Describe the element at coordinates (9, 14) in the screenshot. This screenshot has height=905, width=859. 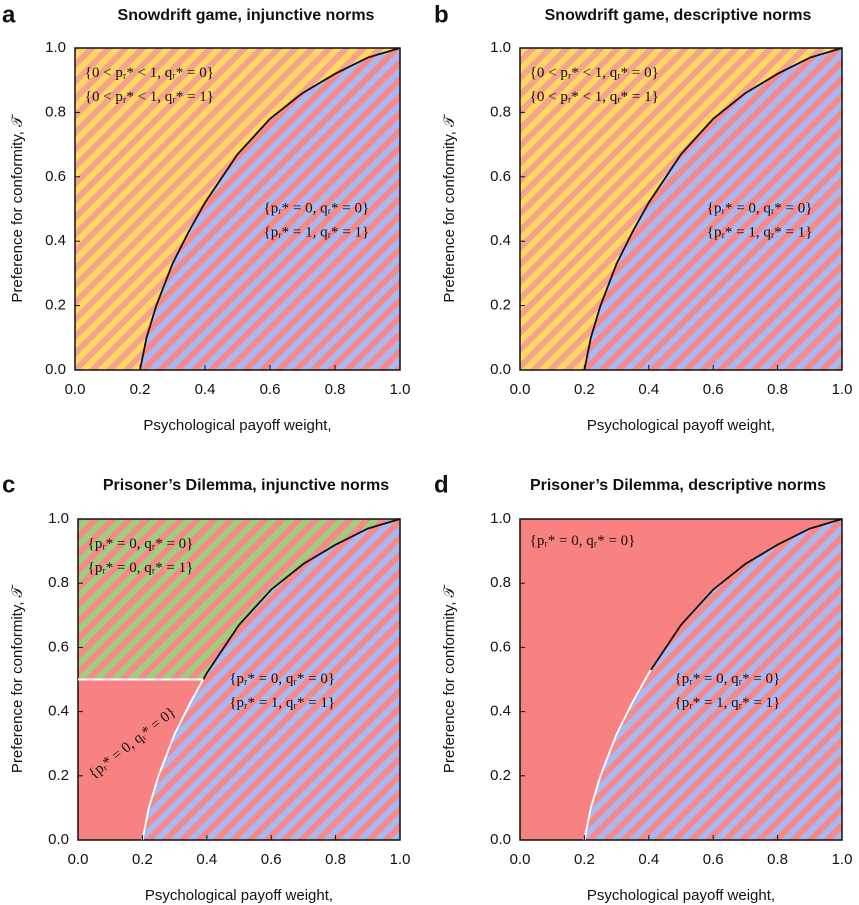
I see `panel-letter: a` at that location.